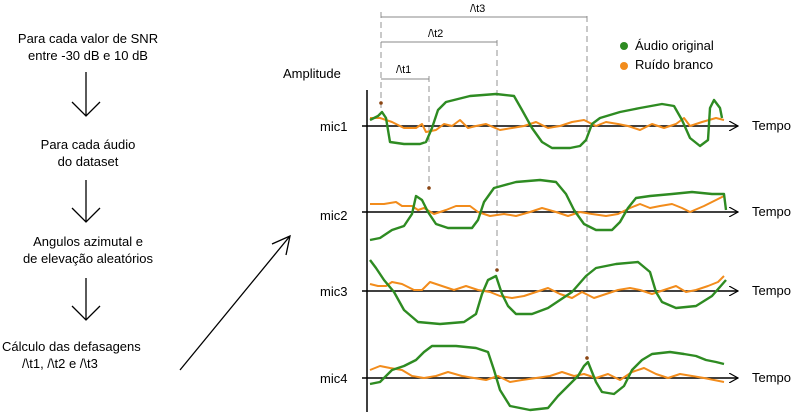  I want to click on step-angles-line1: Angulos azimutal e, so click(88, 241).